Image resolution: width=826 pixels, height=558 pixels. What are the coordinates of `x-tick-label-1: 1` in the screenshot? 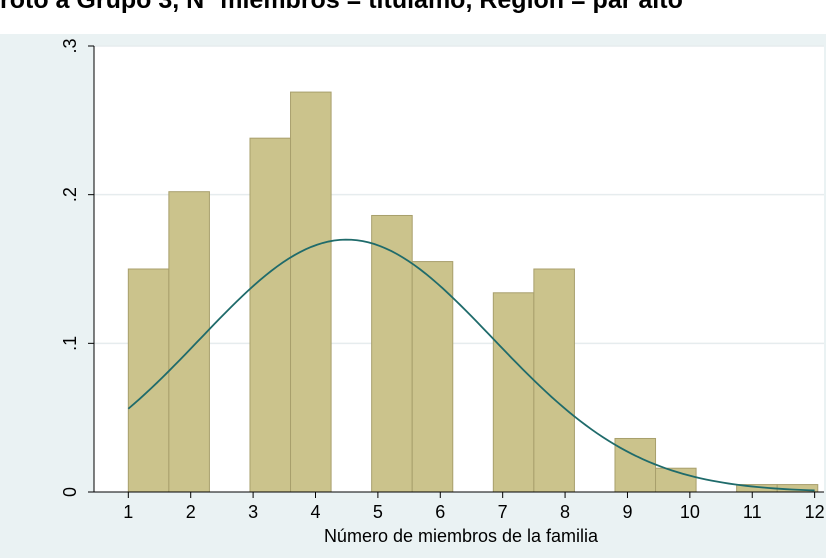 It's located at (128, 512).